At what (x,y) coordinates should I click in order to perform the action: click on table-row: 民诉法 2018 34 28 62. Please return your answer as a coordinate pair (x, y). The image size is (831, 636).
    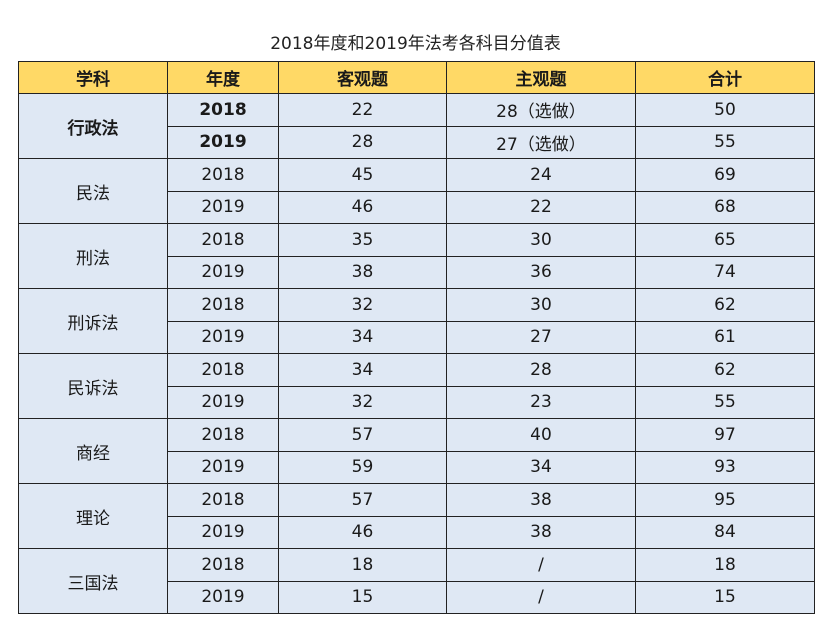
    Looking at the image, I should click on (416, 386).